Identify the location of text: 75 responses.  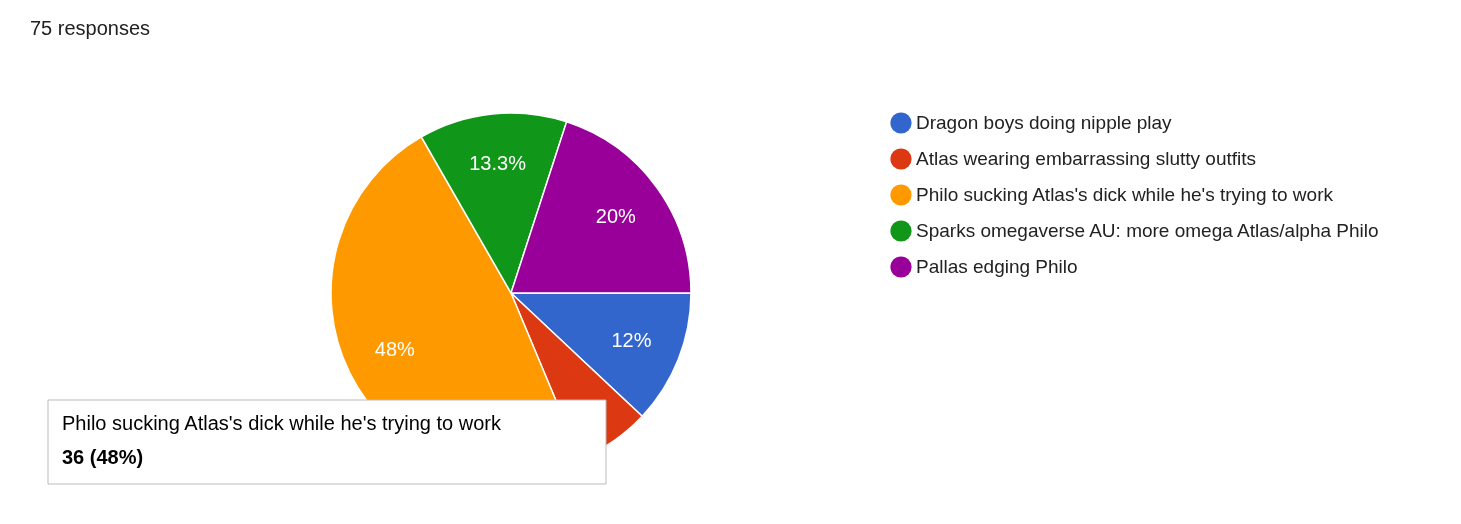
(90, 28).